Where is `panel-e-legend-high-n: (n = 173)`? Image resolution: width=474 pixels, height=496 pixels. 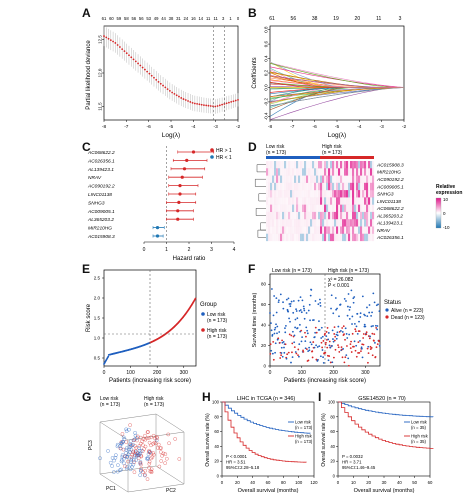 panel-e-legend-high-n: (n = 173) is located at coordinates (217, 337).